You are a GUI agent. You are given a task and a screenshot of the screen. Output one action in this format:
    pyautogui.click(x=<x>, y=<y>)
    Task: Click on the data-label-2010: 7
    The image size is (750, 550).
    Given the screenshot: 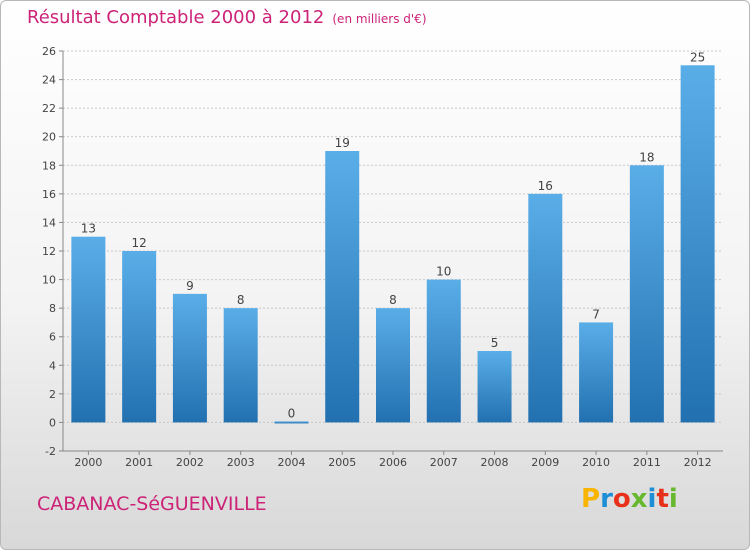 What is the action you would take?
    pyautogui.click(x=596, y=314)
    